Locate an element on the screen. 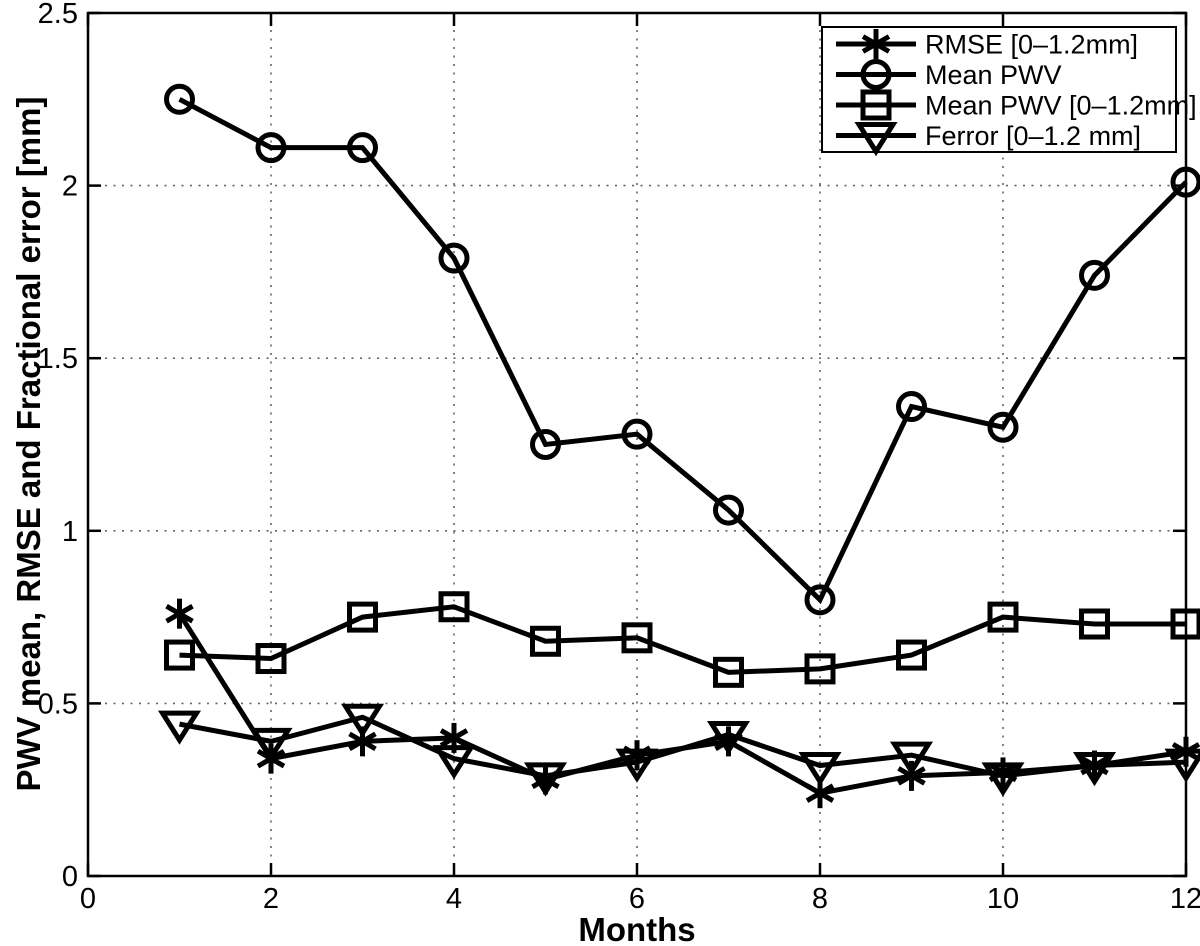 The width and height of the screenshot is (1200, 946). x-tick-label: 0 is located at coordinates (88, 899).